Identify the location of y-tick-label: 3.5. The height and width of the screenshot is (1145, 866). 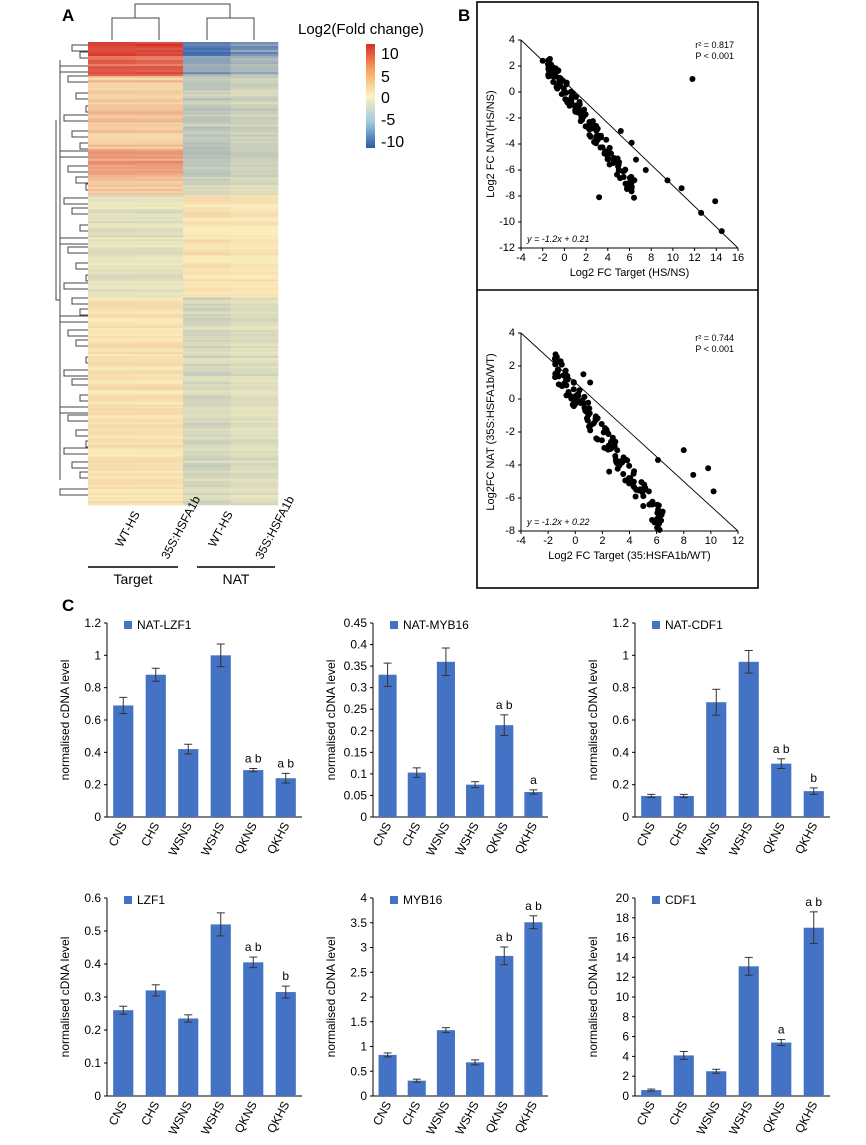
(358, 923).